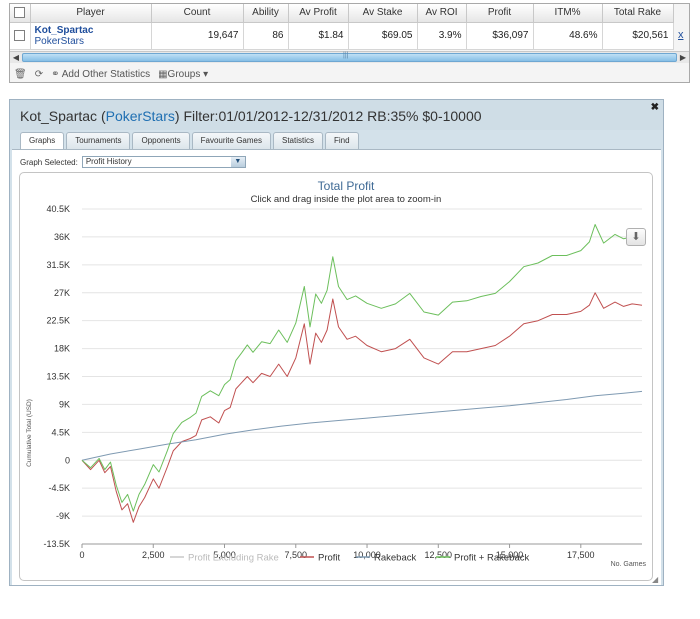 This screenshot has height=619, width=700. Describe the element at coordinates (367, 555) in the screenshot. I see `x-tick-label: 10,000` at that location.